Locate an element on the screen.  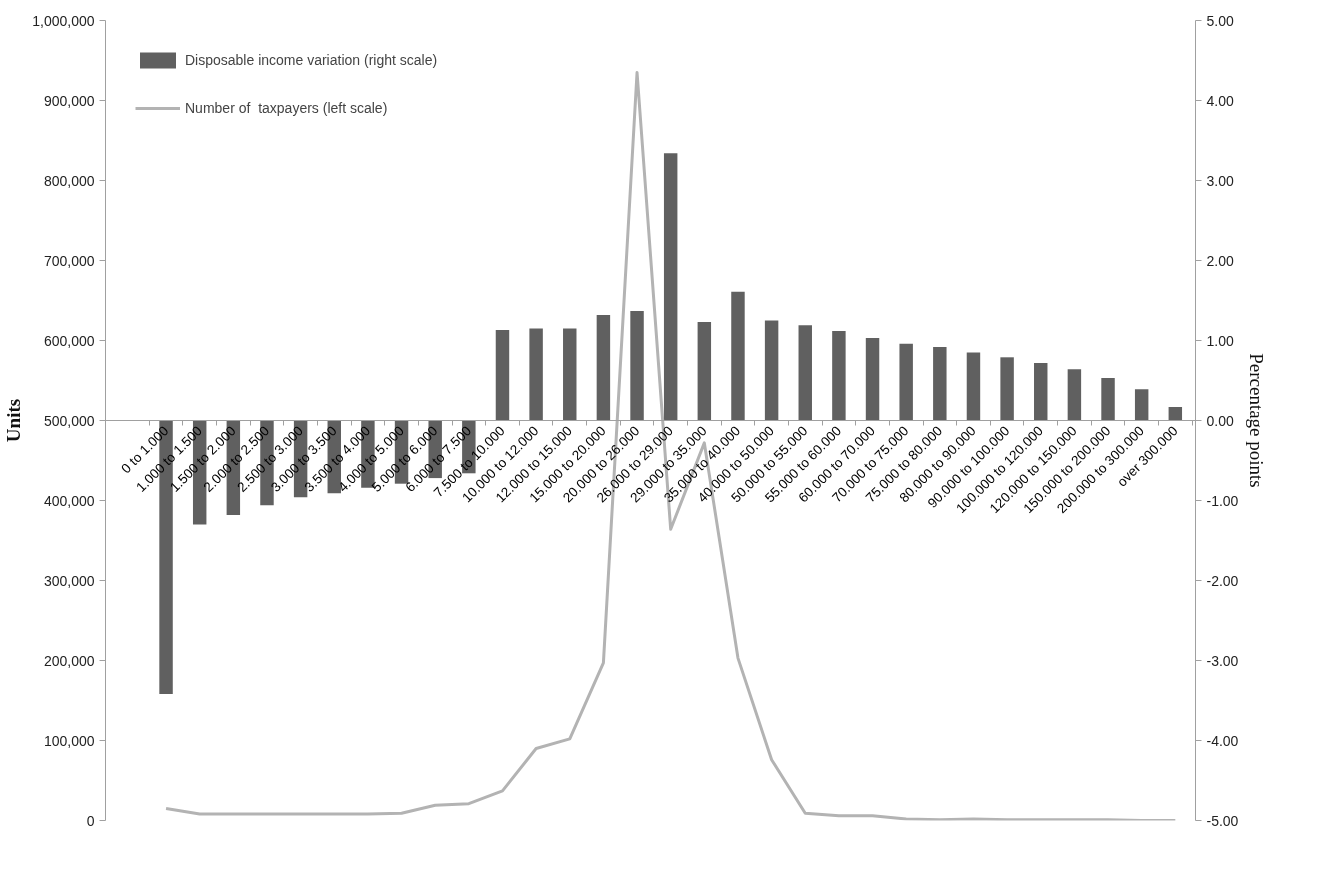
y-tick-label: 500,000 is located at coordinates (69, 420).